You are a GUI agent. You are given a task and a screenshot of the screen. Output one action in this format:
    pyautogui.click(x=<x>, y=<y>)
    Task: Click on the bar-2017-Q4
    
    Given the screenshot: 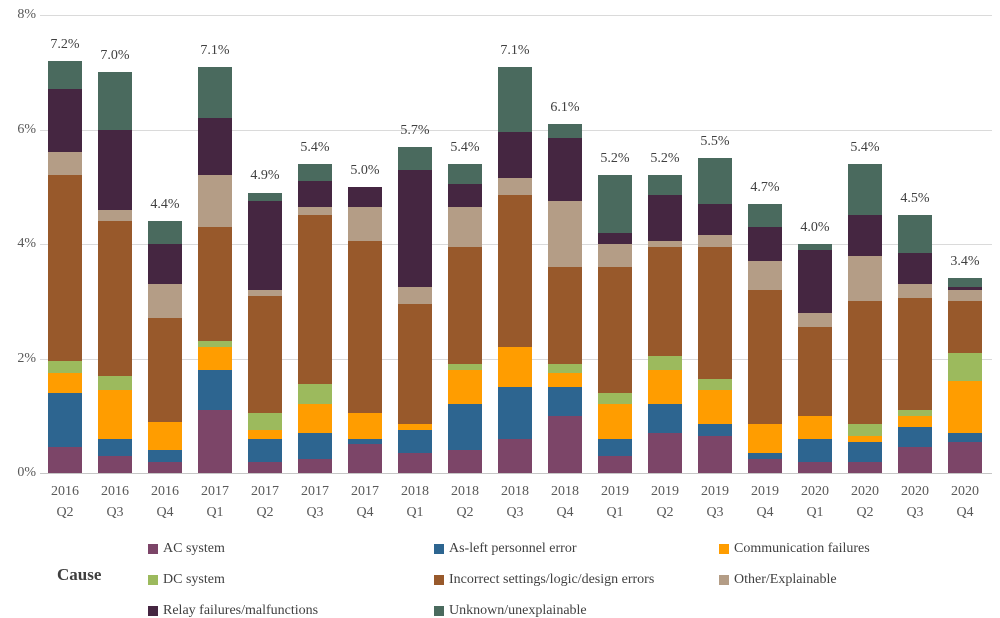 What is the action you would take?
    pyautogui.click(x=365, y=329)
    